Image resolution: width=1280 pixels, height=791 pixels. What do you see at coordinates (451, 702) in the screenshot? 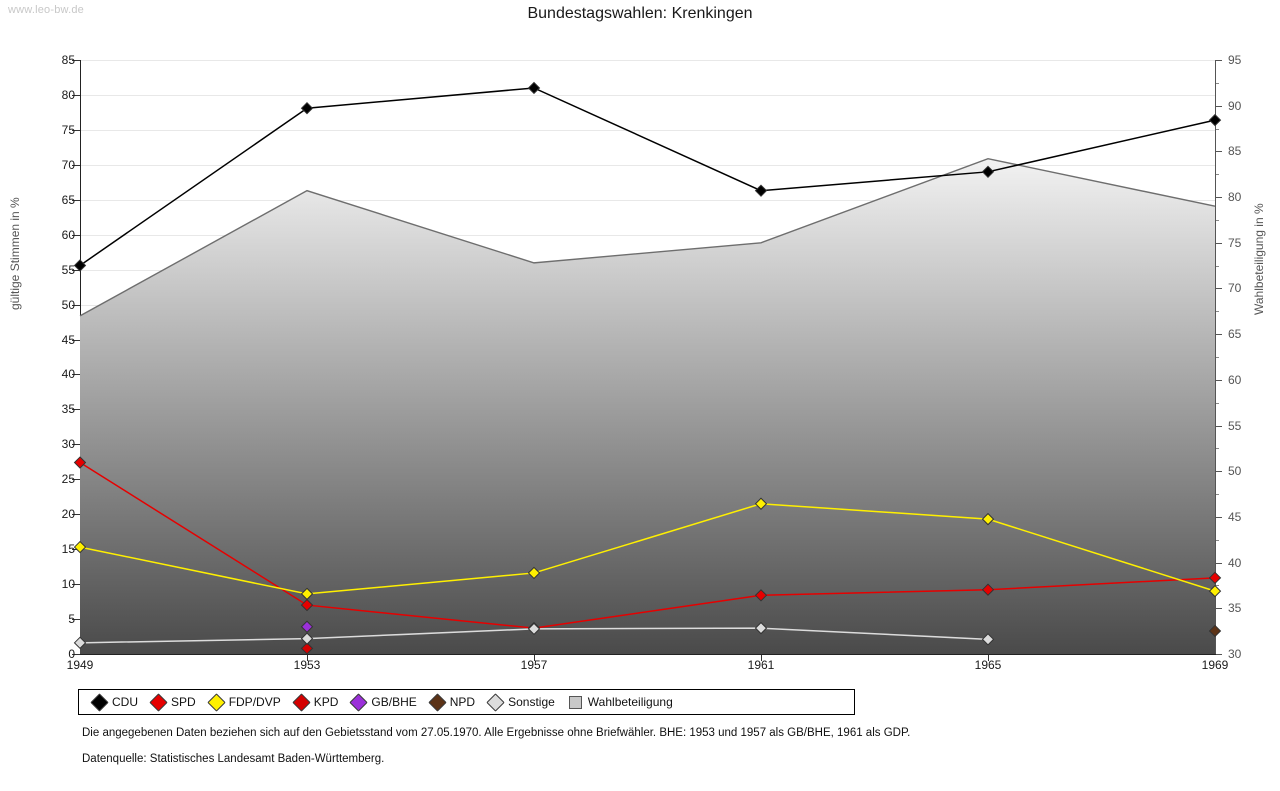
I see `legend-item-npd: NPD` at bounding box center [451, 702].